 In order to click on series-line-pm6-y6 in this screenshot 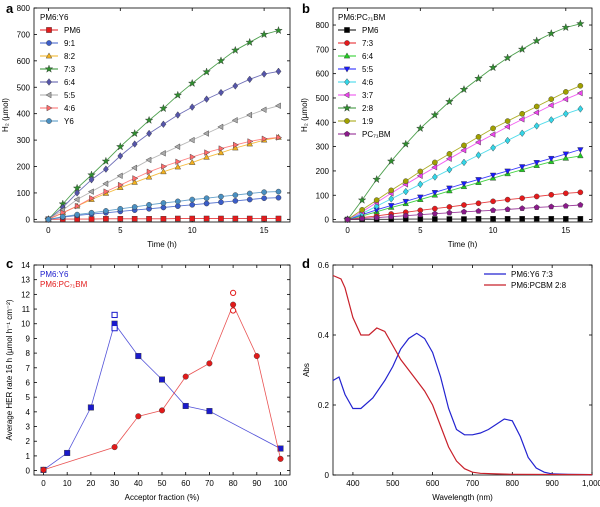, I will do `click(162, 396)`.